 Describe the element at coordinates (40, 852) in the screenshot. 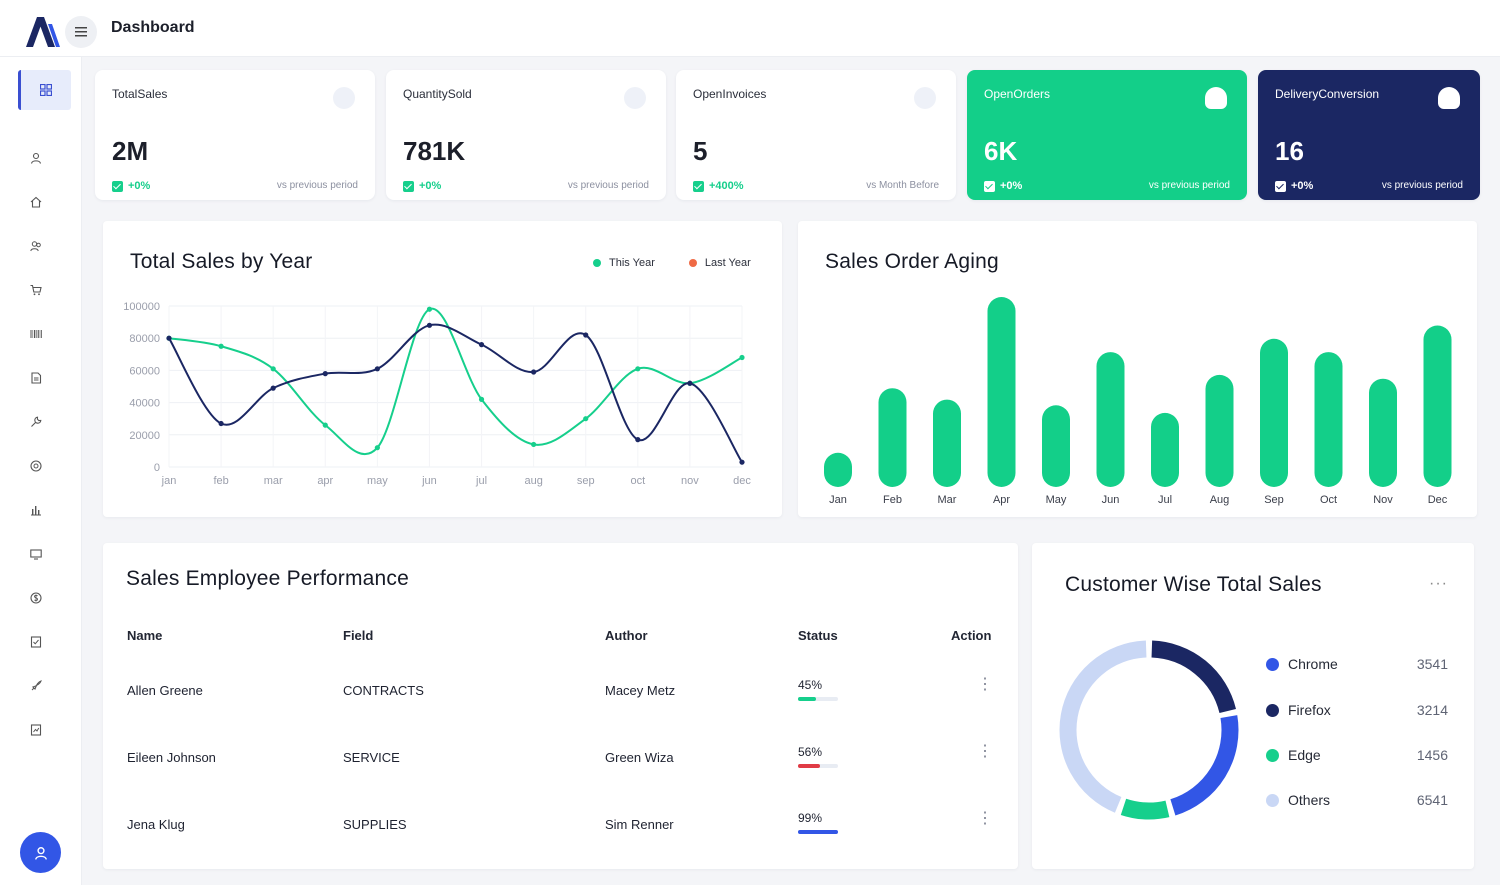

I see `profile-avatar` at that location.